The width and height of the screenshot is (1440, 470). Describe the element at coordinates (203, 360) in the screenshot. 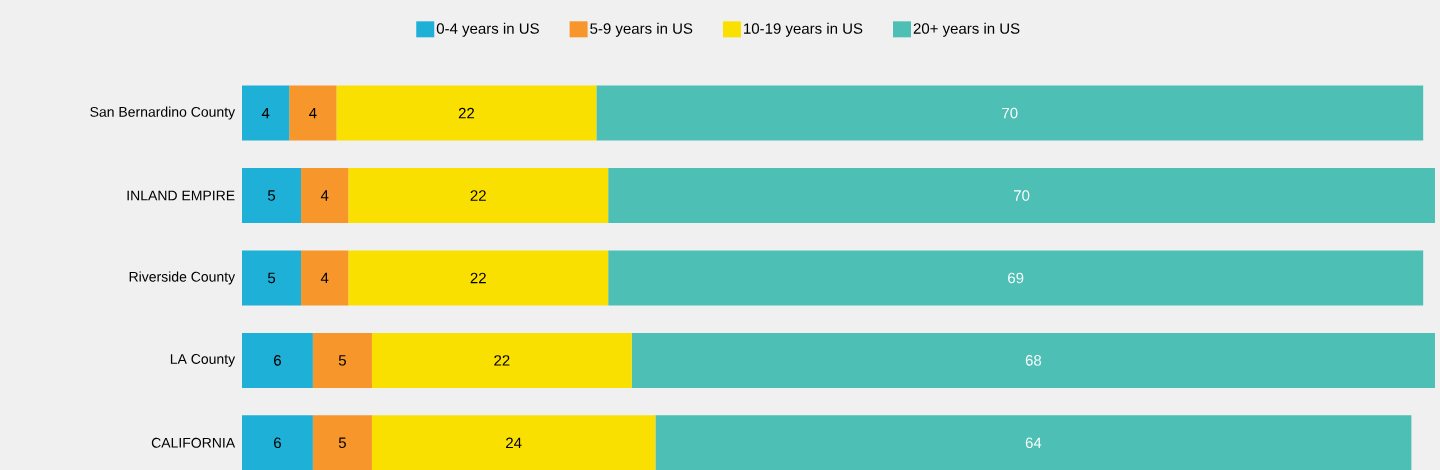

I see `y-tick-label: LA County` at that location.